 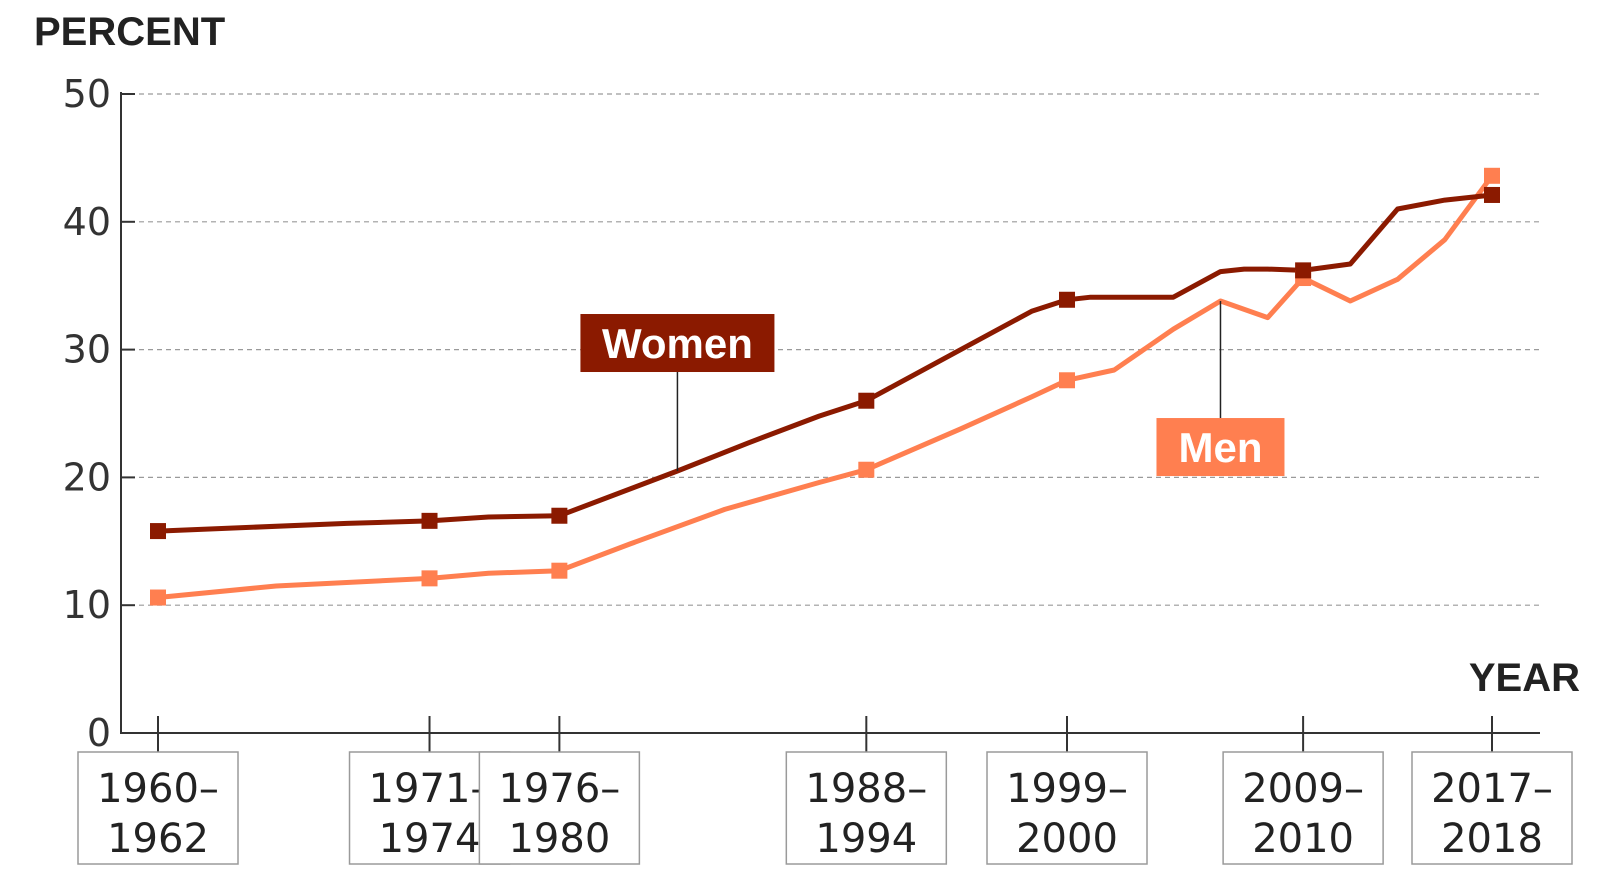 What do you see at coordinates (1524, 678) in the screenshot?
I see `x-axis-title: YEAR` at bounding box center [1524, 678].